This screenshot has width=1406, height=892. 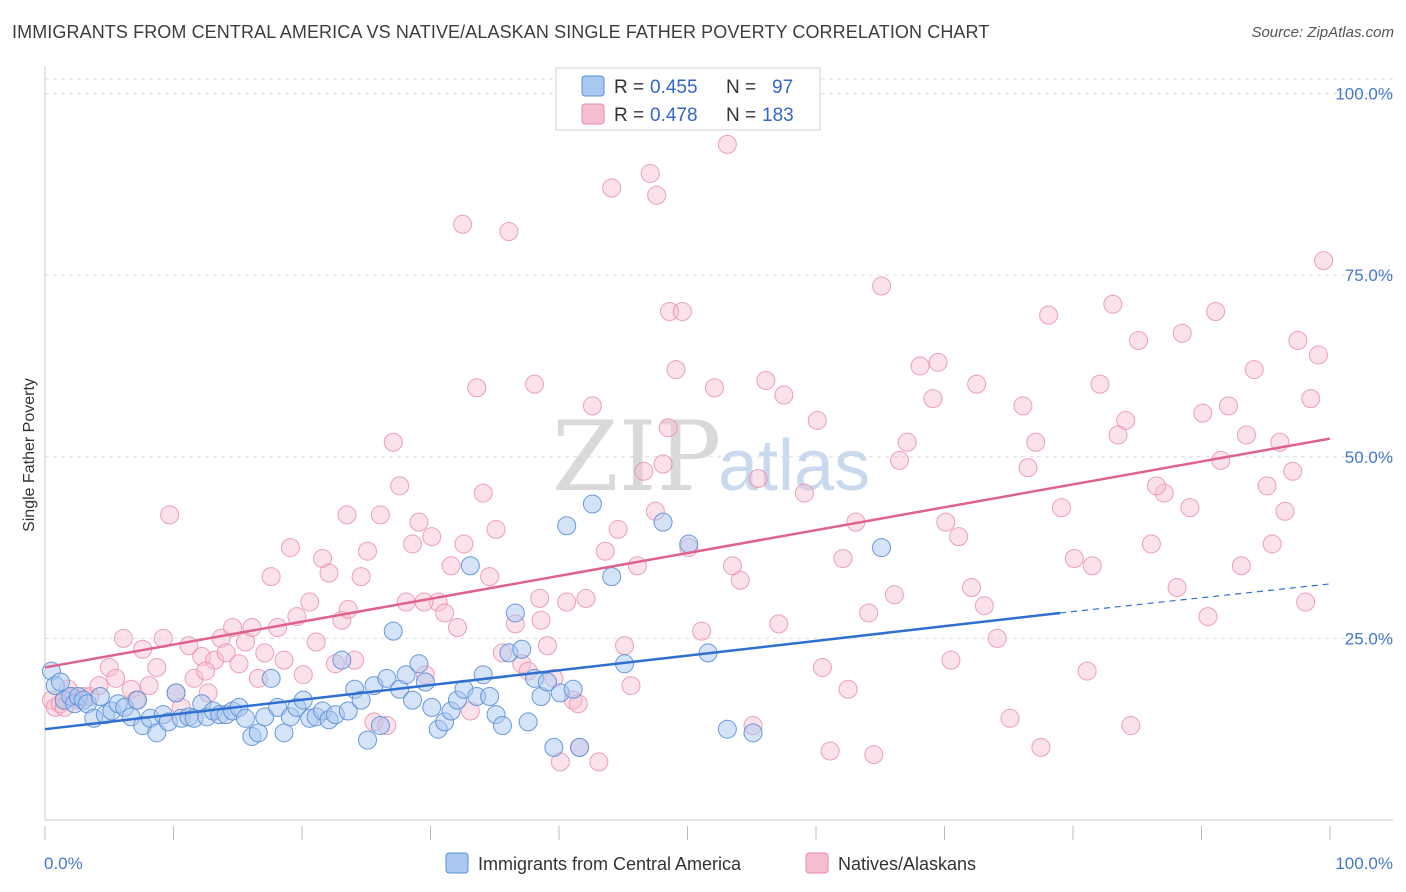 What do you see at coordinates (1322, 32) in the screenshot?
I see `source-credit: Source: ZipAtlas.com` at bounding box center [1322, 32].